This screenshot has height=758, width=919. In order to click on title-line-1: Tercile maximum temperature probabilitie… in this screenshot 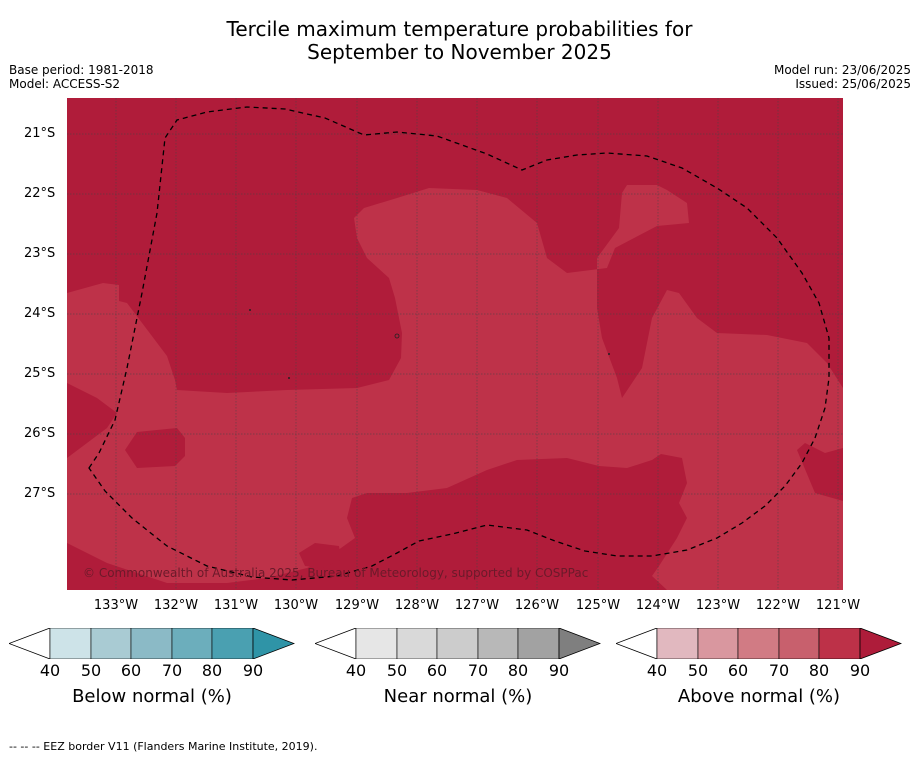, I will do `click(459, 29)`.